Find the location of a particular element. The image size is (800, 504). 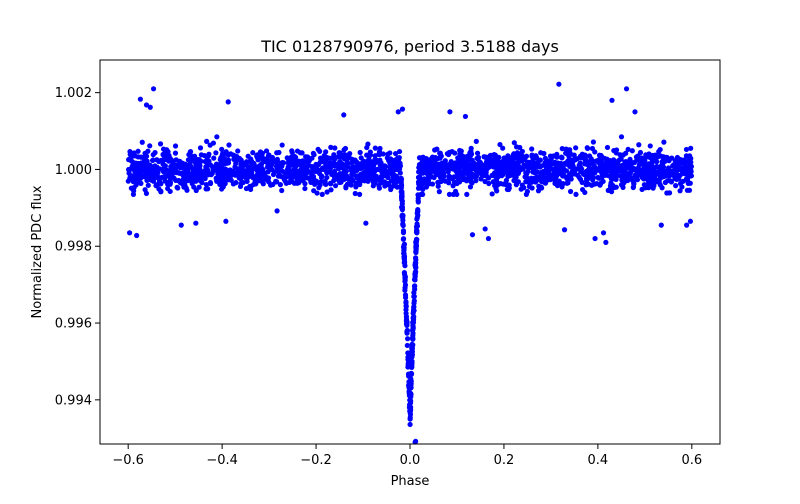

y-tick-label: 0.996 is located at coordinates (73, 324).